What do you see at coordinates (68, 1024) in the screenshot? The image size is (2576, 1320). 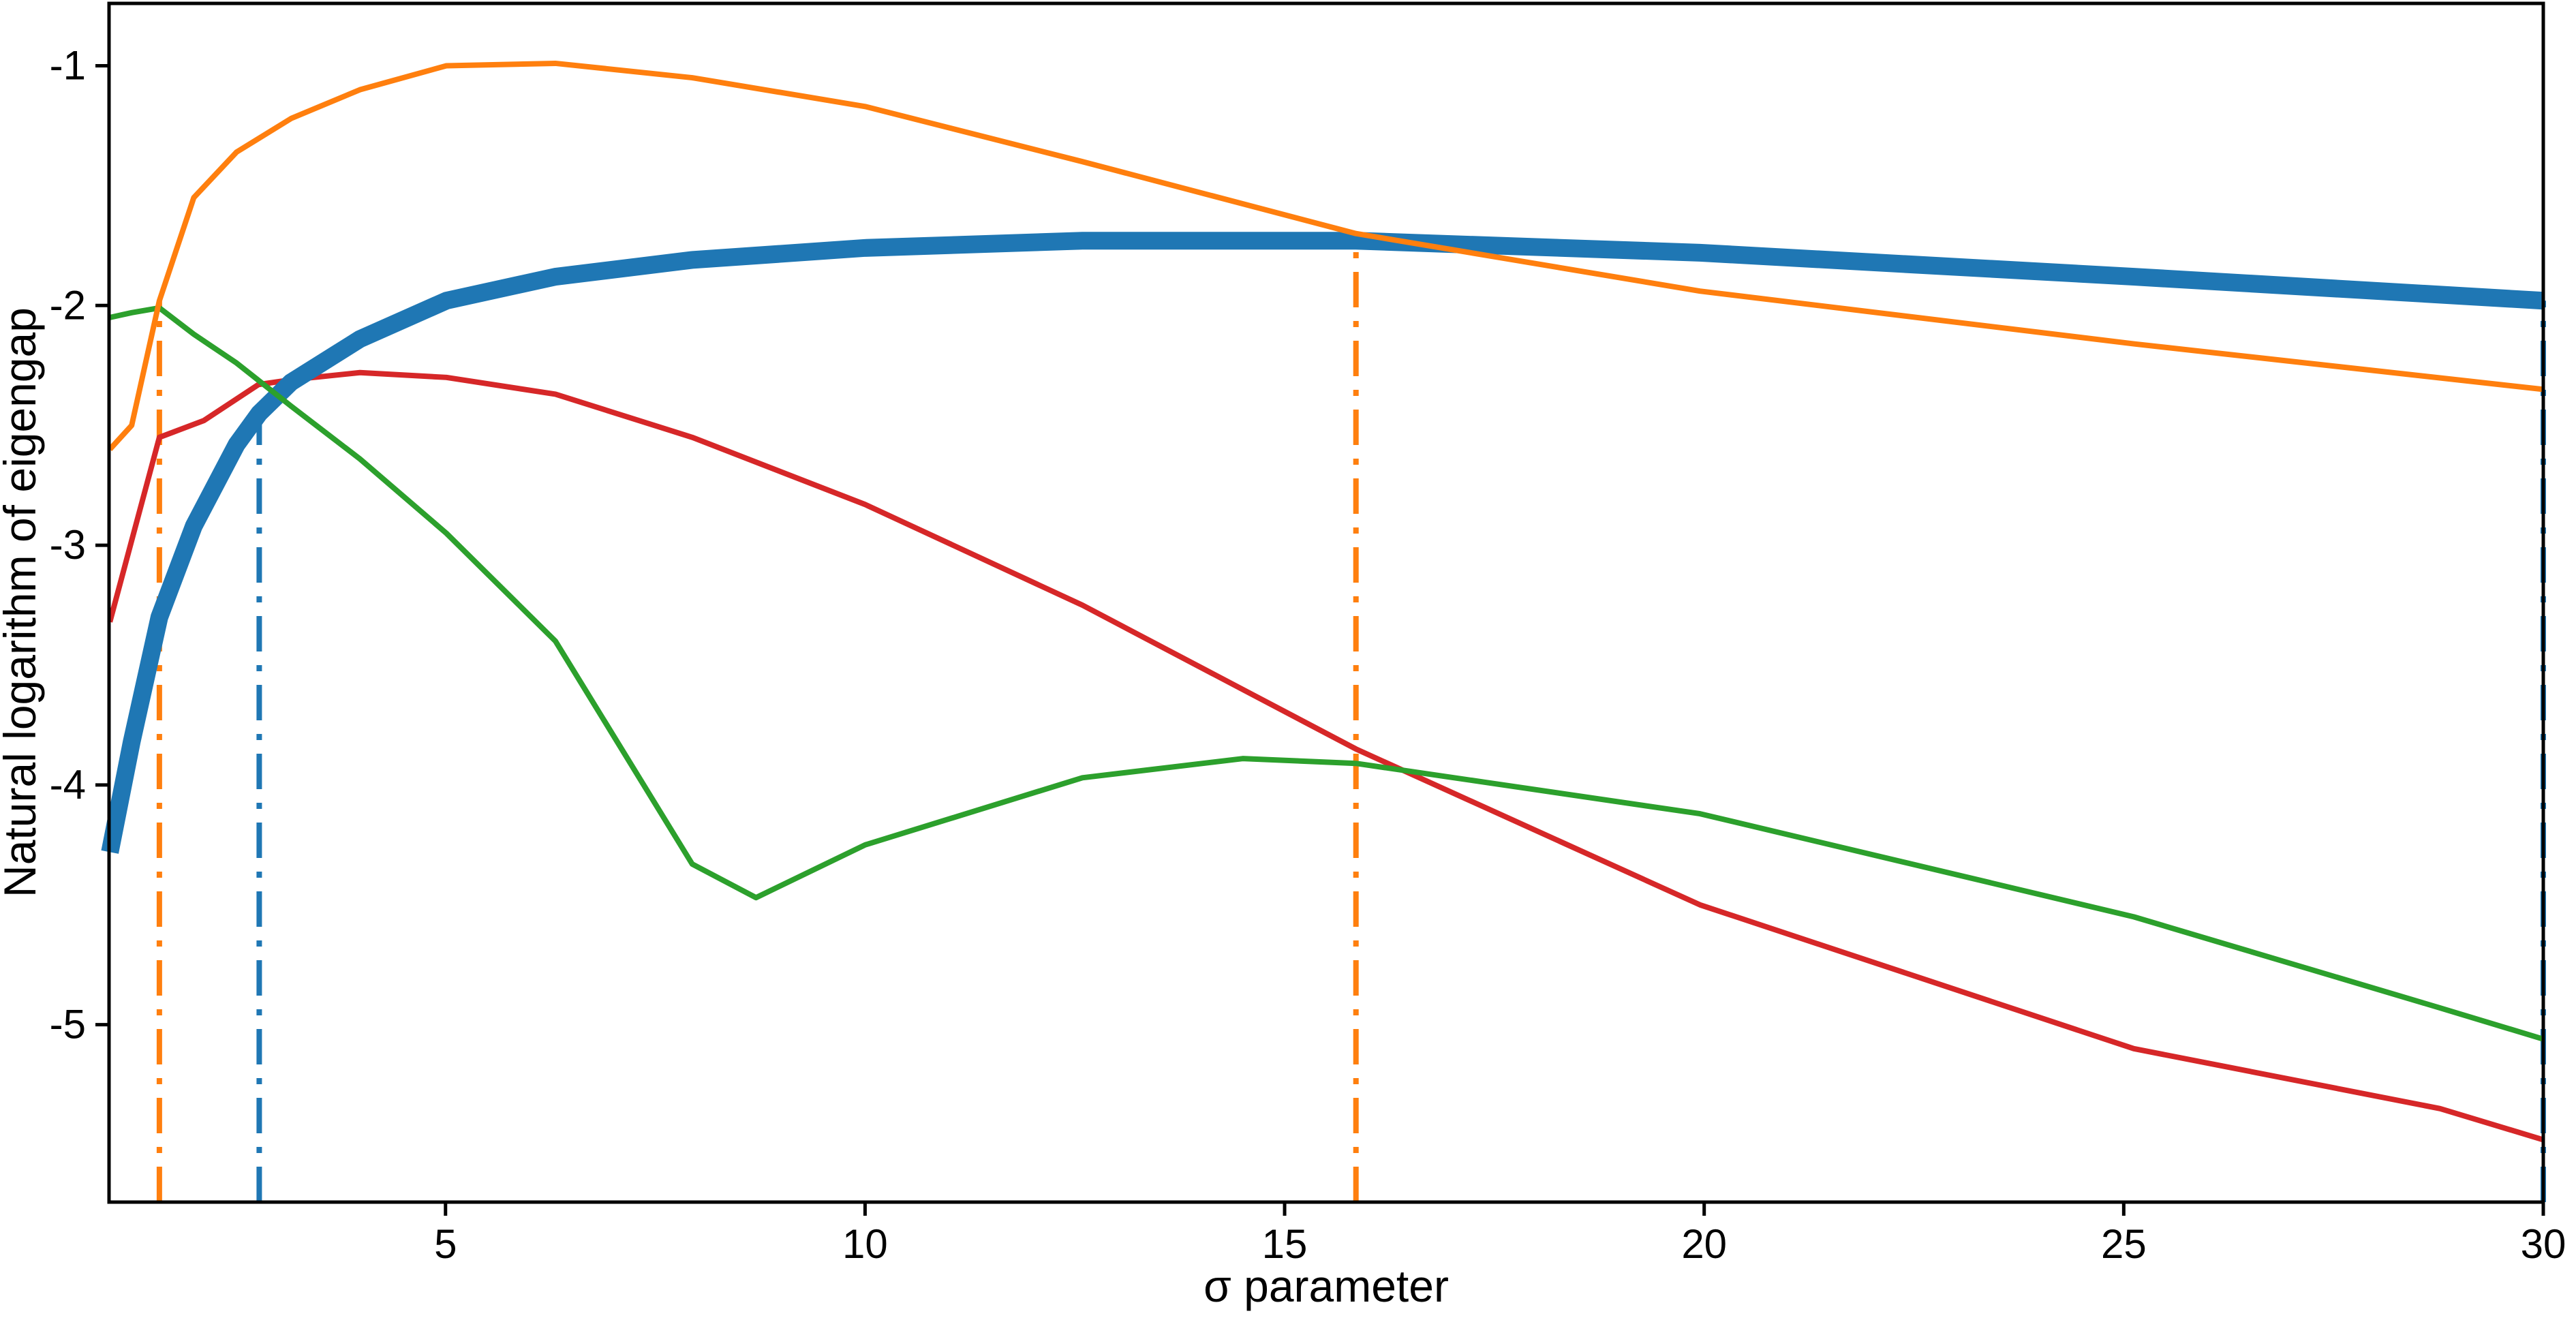 I see `y-tick-label: -5` at bounding box center [68, 1024].